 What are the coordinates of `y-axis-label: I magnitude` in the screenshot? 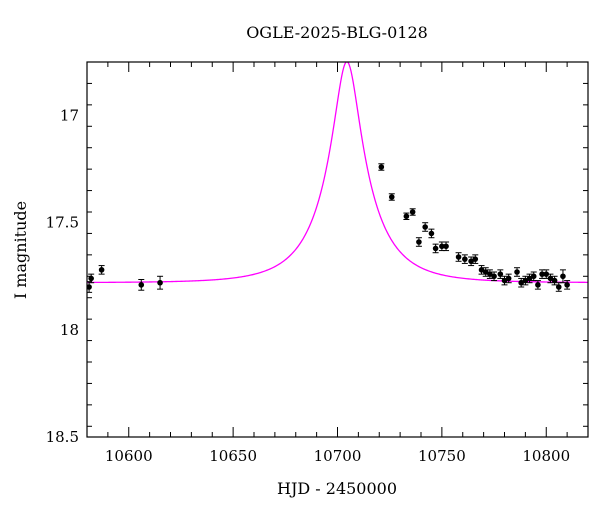 It's located at (20, 250).